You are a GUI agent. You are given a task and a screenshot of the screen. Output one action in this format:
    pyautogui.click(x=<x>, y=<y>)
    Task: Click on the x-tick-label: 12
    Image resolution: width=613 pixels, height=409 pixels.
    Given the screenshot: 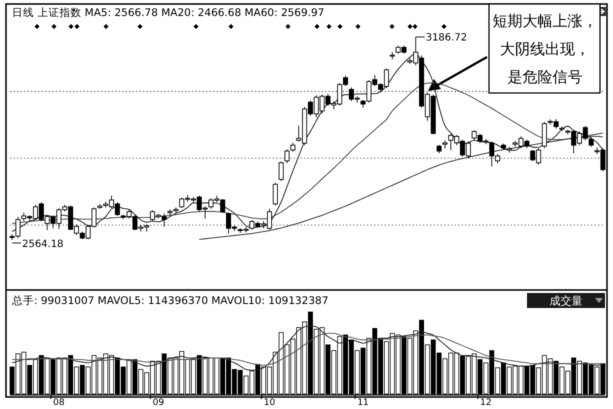 What is the action you would take?
    pyautogui.click(x=486, y=403)
    